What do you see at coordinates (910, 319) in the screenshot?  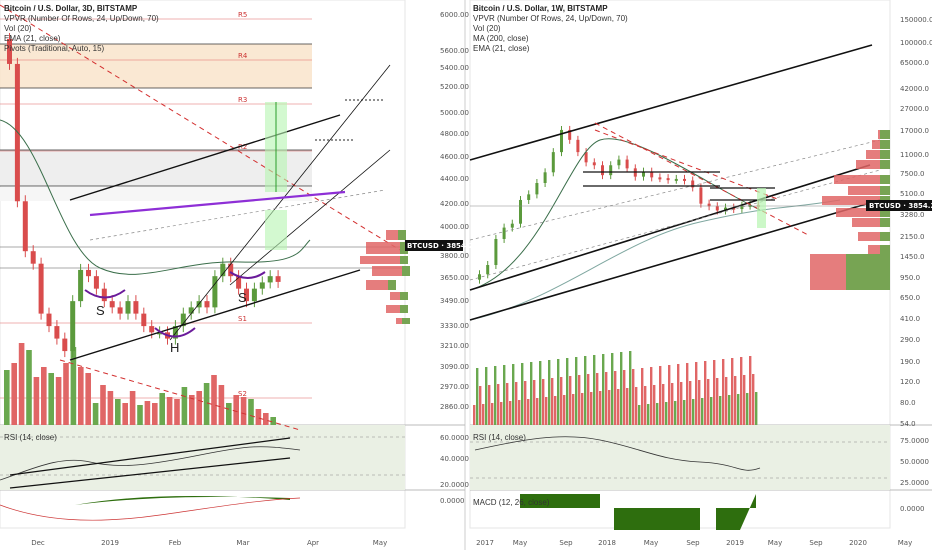 I see `right-price-tick: 410.0` at bounding box center [910, 319].